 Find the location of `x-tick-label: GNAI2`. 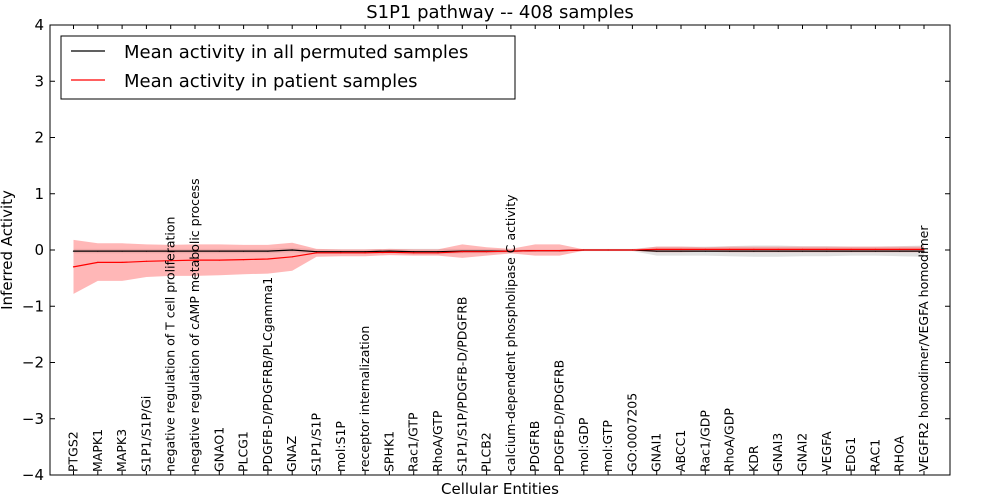

x-tick-label: GNAI2 is located at coordinates (802, 452).